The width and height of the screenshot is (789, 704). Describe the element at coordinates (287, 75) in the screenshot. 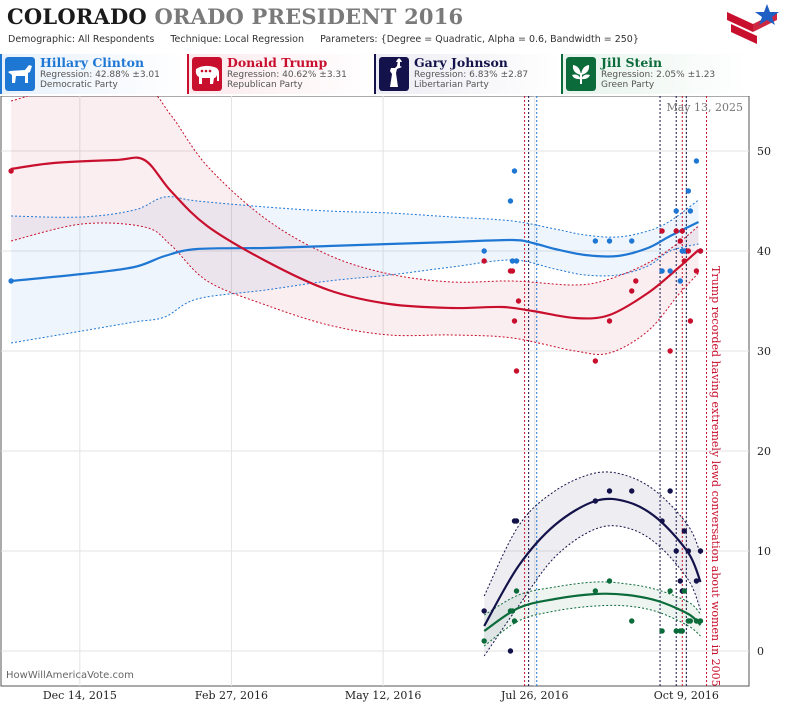

I see `legend-regression: Regression: 40.62% ±3.31` at that location.